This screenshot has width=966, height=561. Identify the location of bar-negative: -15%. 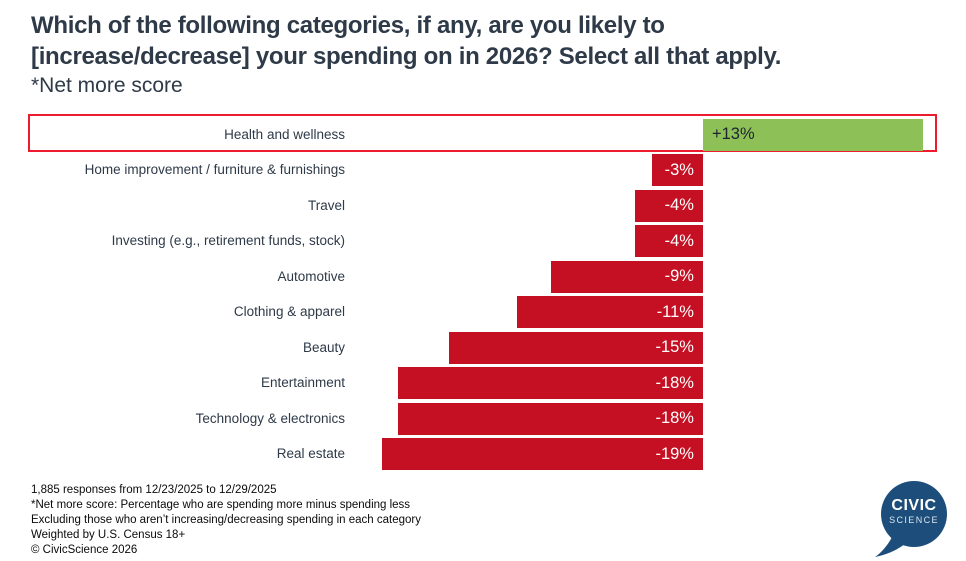
(576, 347).